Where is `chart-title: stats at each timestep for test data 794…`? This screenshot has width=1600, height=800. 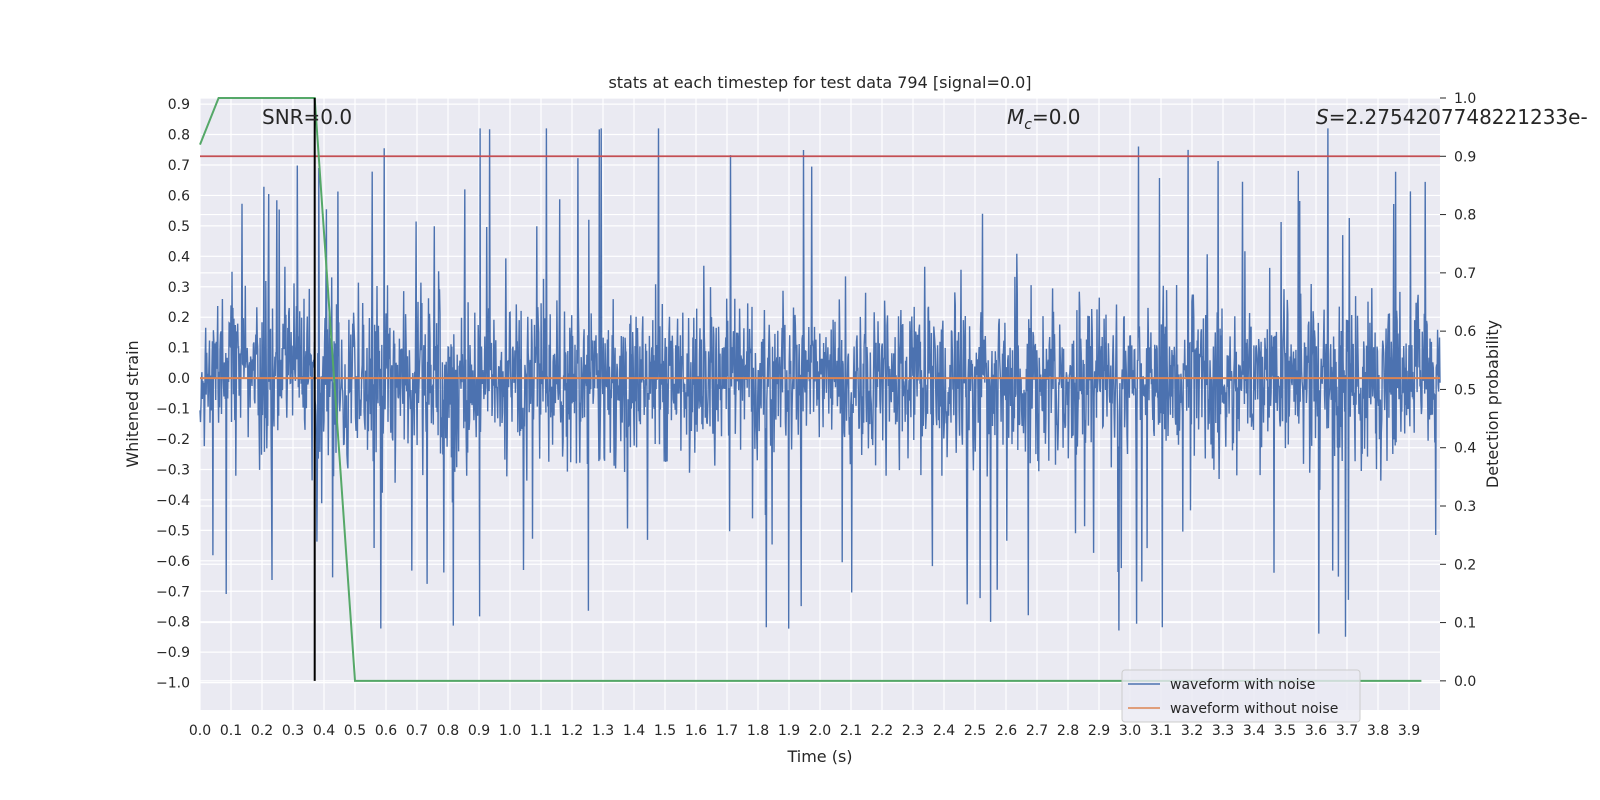 chart-title: stats at each timestep for test data 794… is located at coordinates (819, 82).